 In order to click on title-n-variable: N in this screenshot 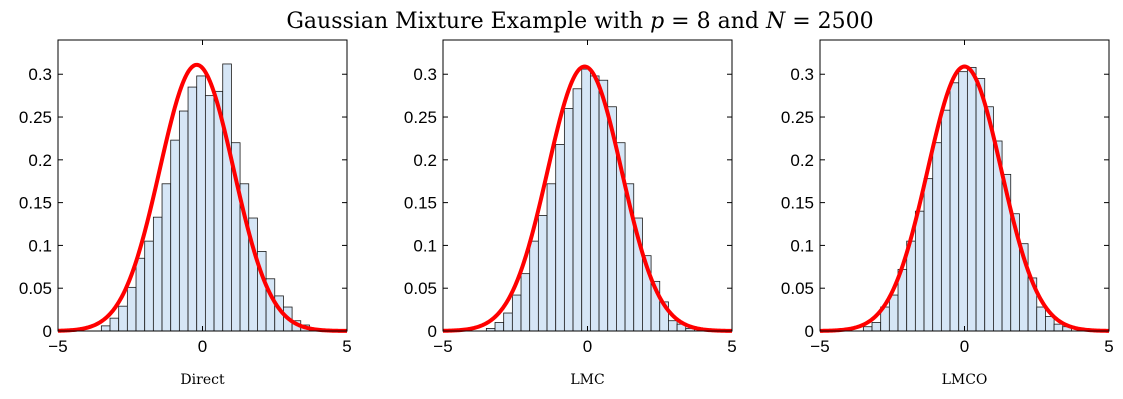, I will do `click(775, 21)`.